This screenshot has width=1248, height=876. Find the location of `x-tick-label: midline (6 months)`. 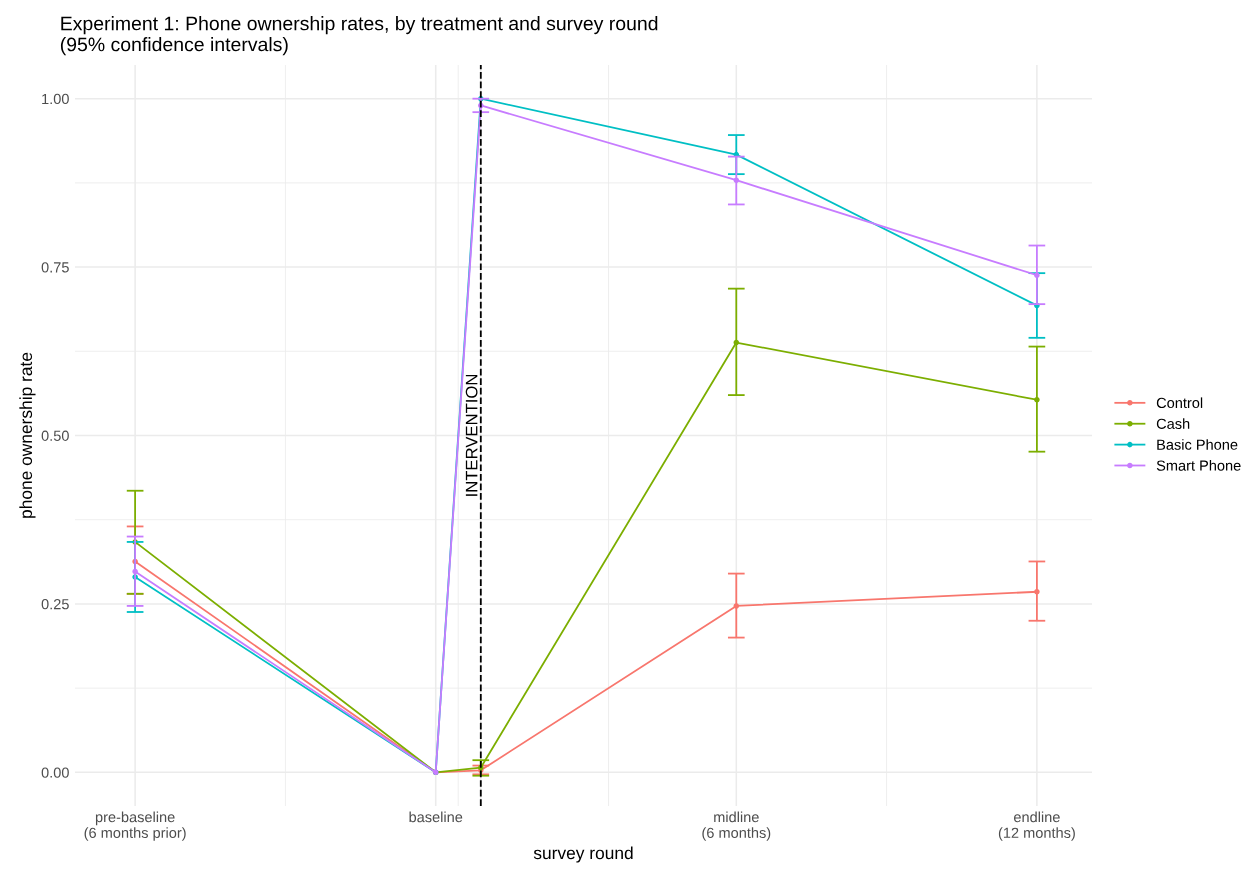

x-tick-label: midline (6 months) is located at coordinates (736, 826).